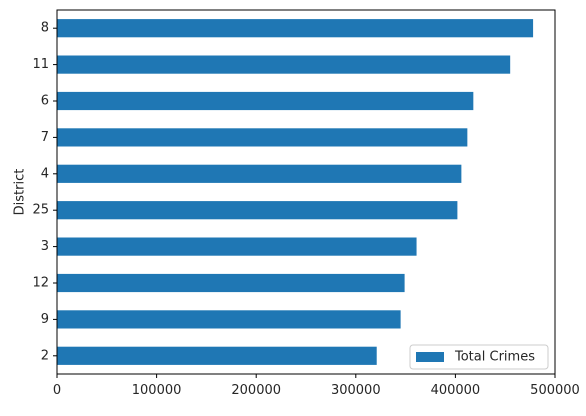 This screenshot has height=416, width=586. Describe the element at coordinates (157, 390) in the screenshot. I see `x-tick-label: 100000` at that location.